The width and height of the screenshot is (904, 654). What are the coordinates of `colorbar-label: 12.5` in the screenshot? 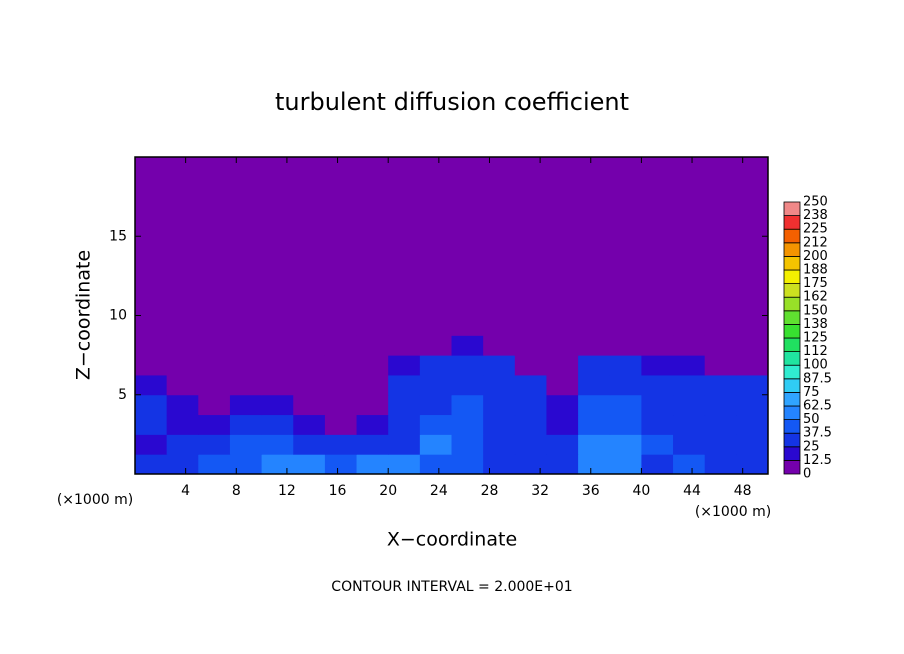 It's located at (817, 460).